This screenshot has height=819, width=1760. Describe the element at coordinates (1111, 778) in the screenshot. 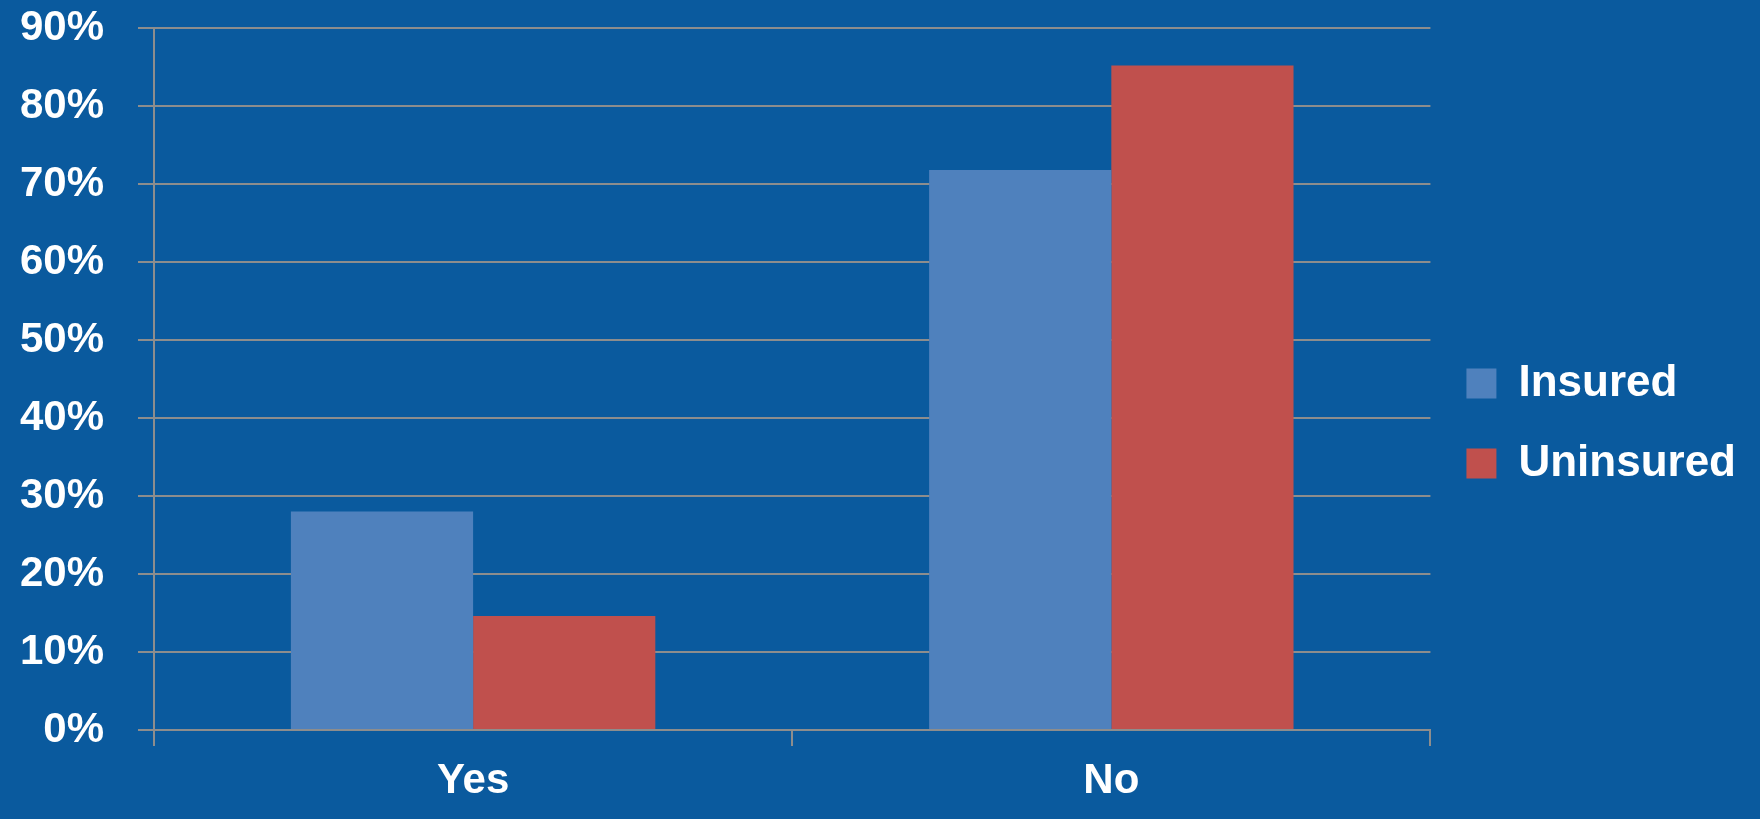

I see `x-tick-label: No` at that location.